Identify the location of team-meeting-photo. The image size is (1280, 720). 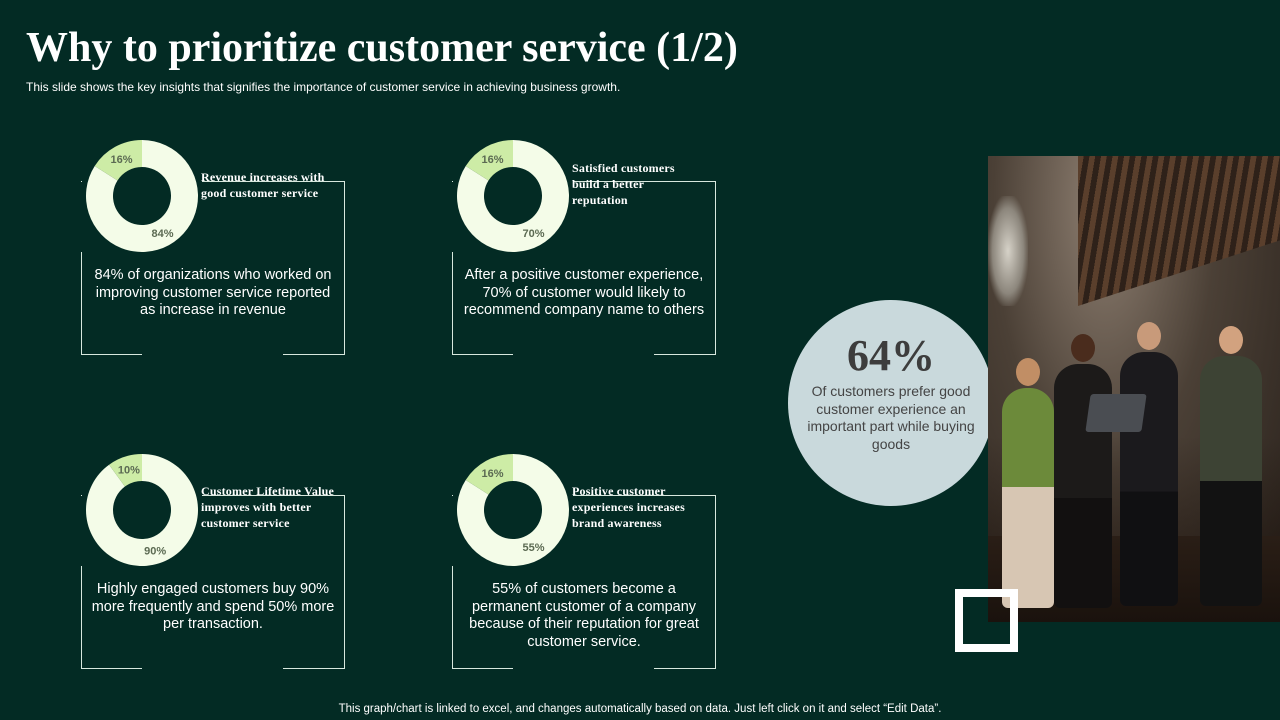
(1134, 389).